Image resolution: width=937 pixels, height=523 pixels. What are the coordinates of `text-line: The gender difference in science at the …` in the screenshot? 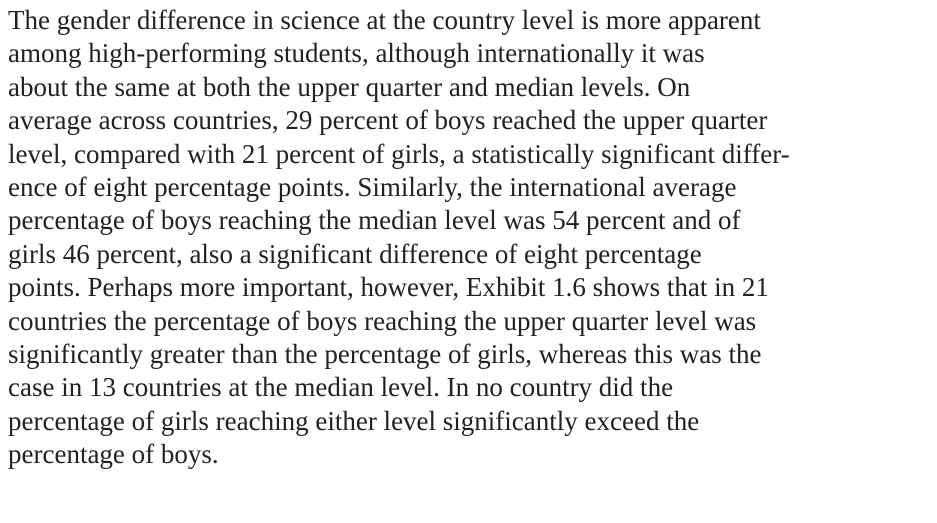 It's located at (384, 20).